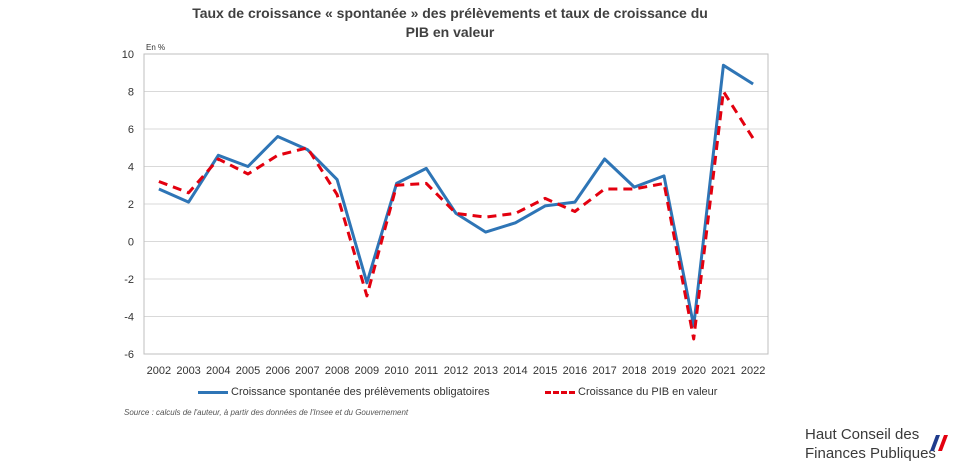  I want to click on x-tick-label: 2022, so click(753, 371).